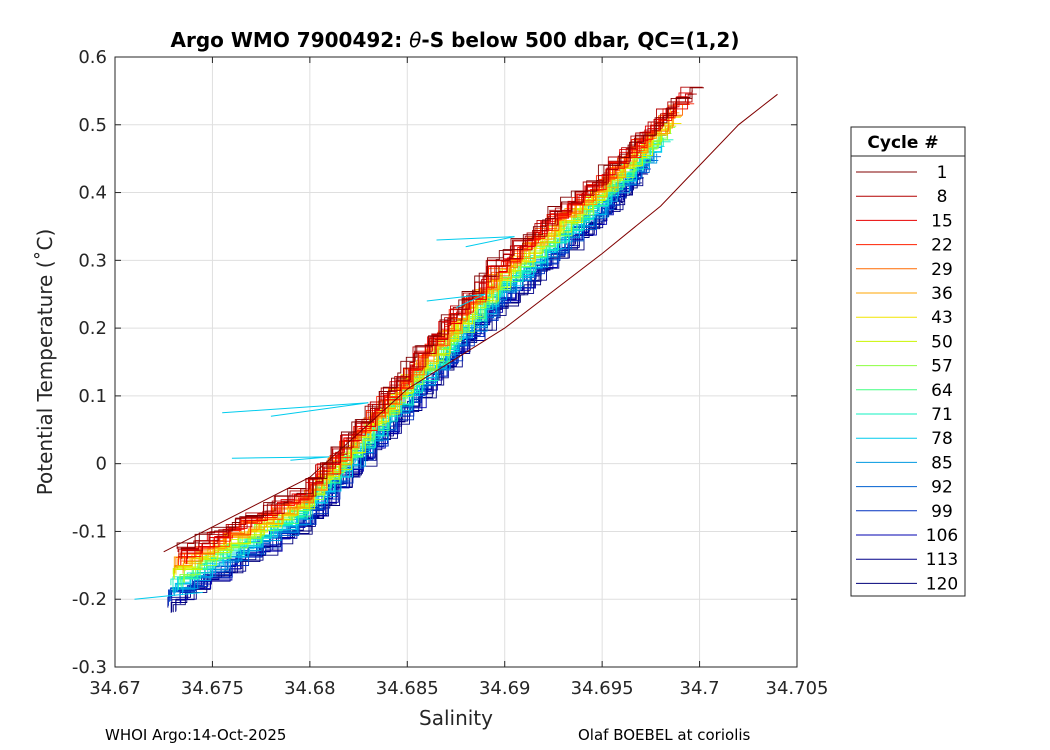 The width and height of the screenshot is (1050, 750). Describe the element at coordinates (942, 270) in the screenshot. I see `legend-label: 29` at that location.